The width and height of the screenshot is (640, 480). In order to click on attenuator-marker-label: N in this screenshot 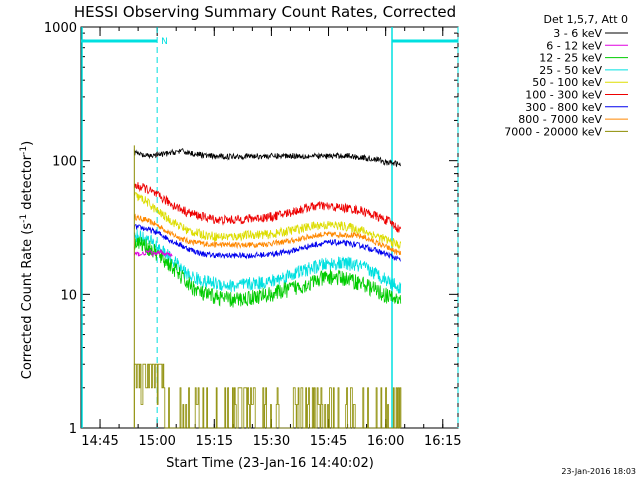, I will do `click(164, 42)`.